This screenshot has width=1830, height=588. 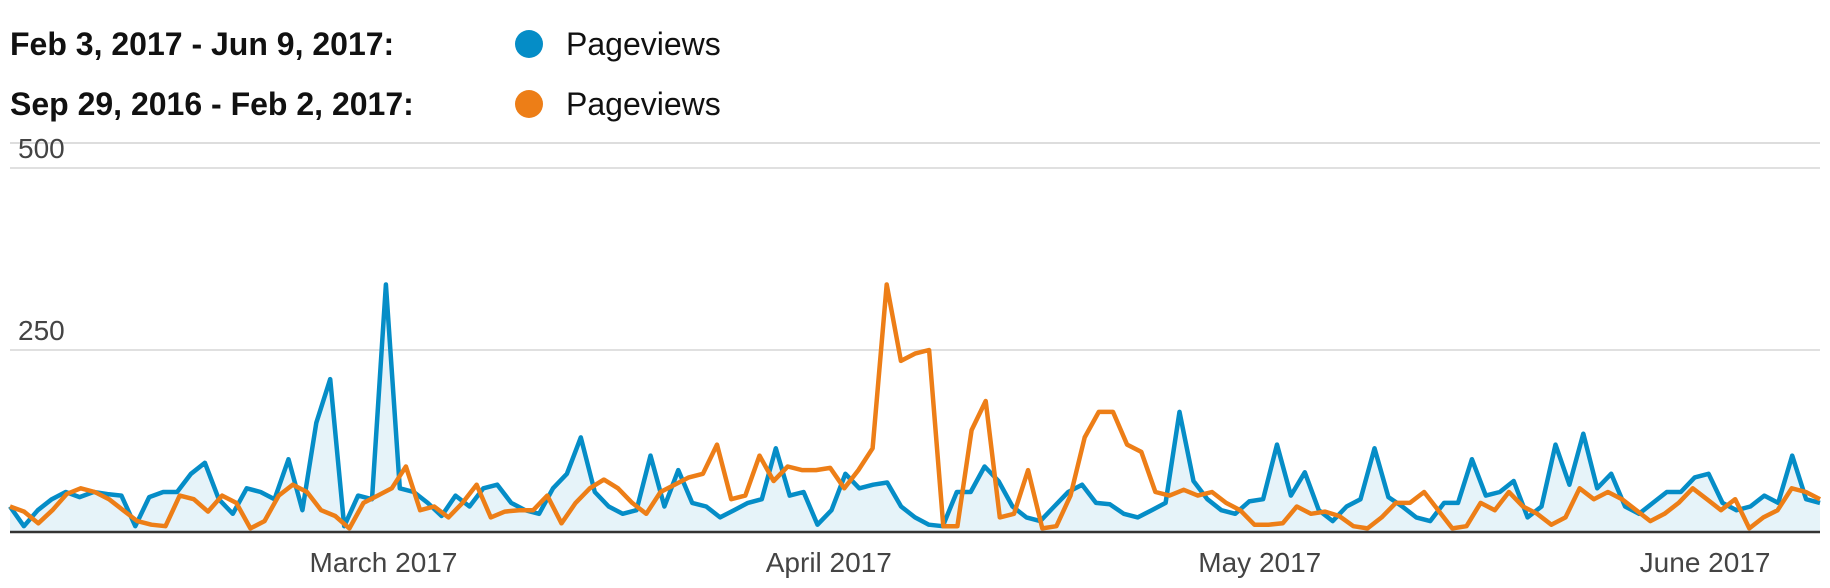 What do you see at coordinates (41, 148) in the screenshot?
I see `y-tick-label: 500` at bounding box center [41, 148].